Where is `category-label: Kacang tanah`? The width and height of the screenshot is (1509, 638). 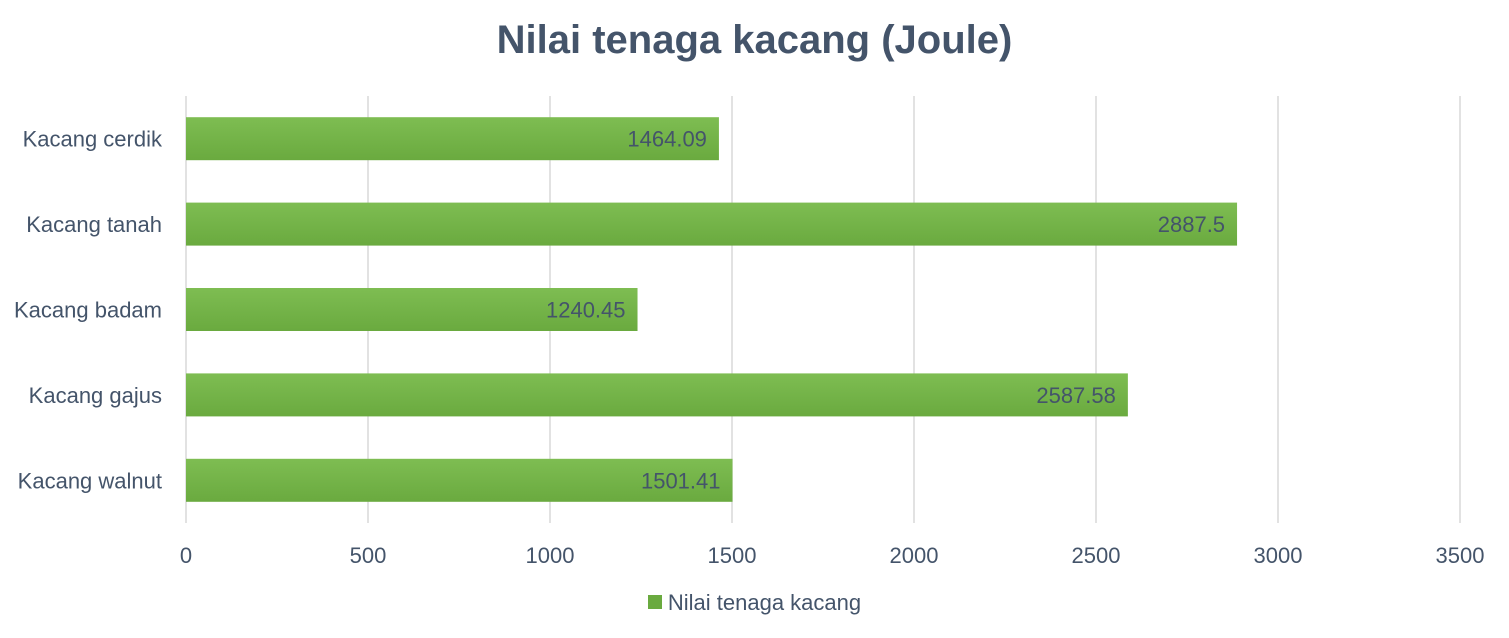 category-label: Kacang tanah is located at coordinates (94, 224).